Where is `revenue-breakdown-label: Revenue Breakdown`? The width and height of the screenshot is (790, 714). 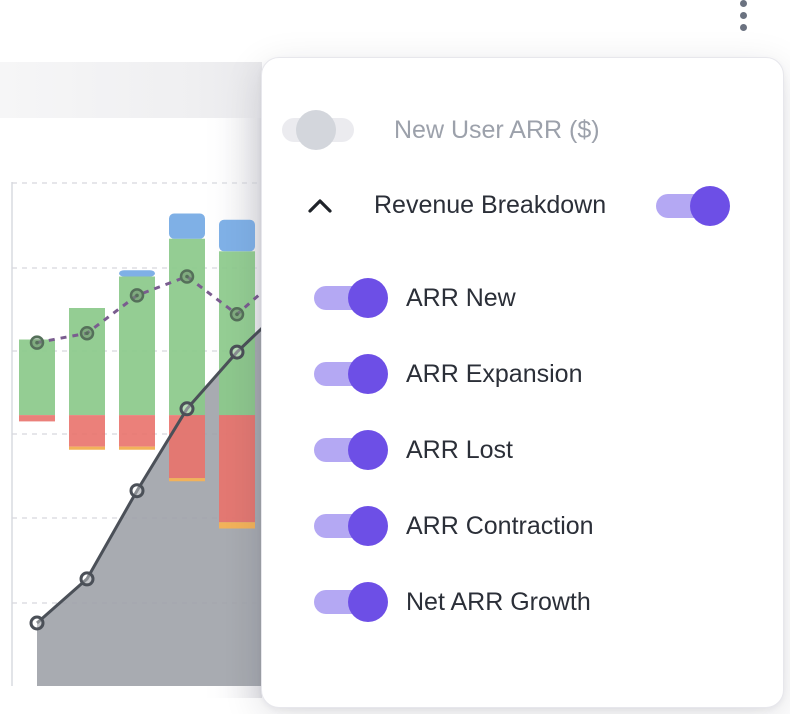
revenue-breakdown-label: Revenue Breakdown is located at coordinates (490, 205).